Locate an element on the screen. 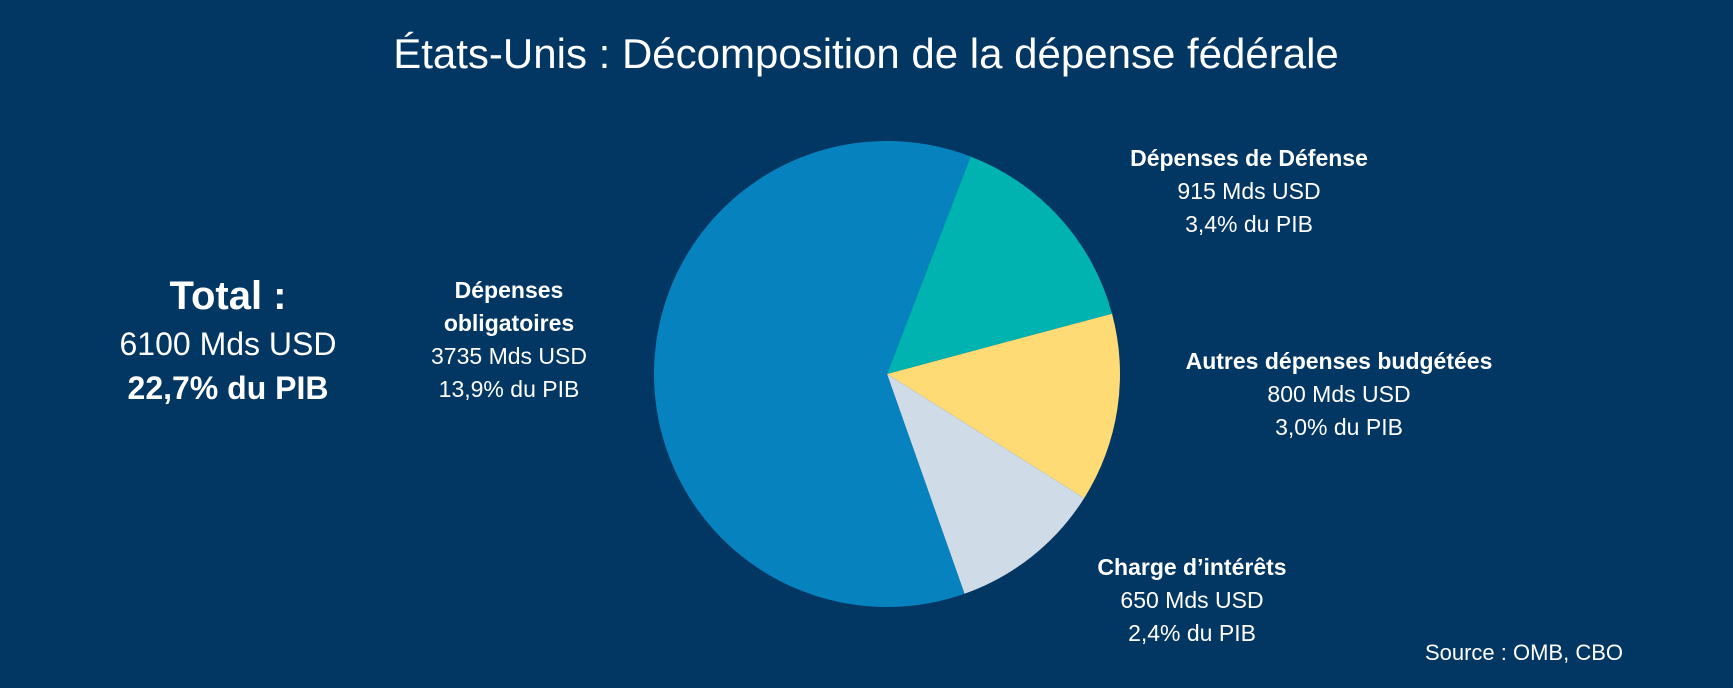  label-name-line2: obligatoires is located at coordinates (509, 323).